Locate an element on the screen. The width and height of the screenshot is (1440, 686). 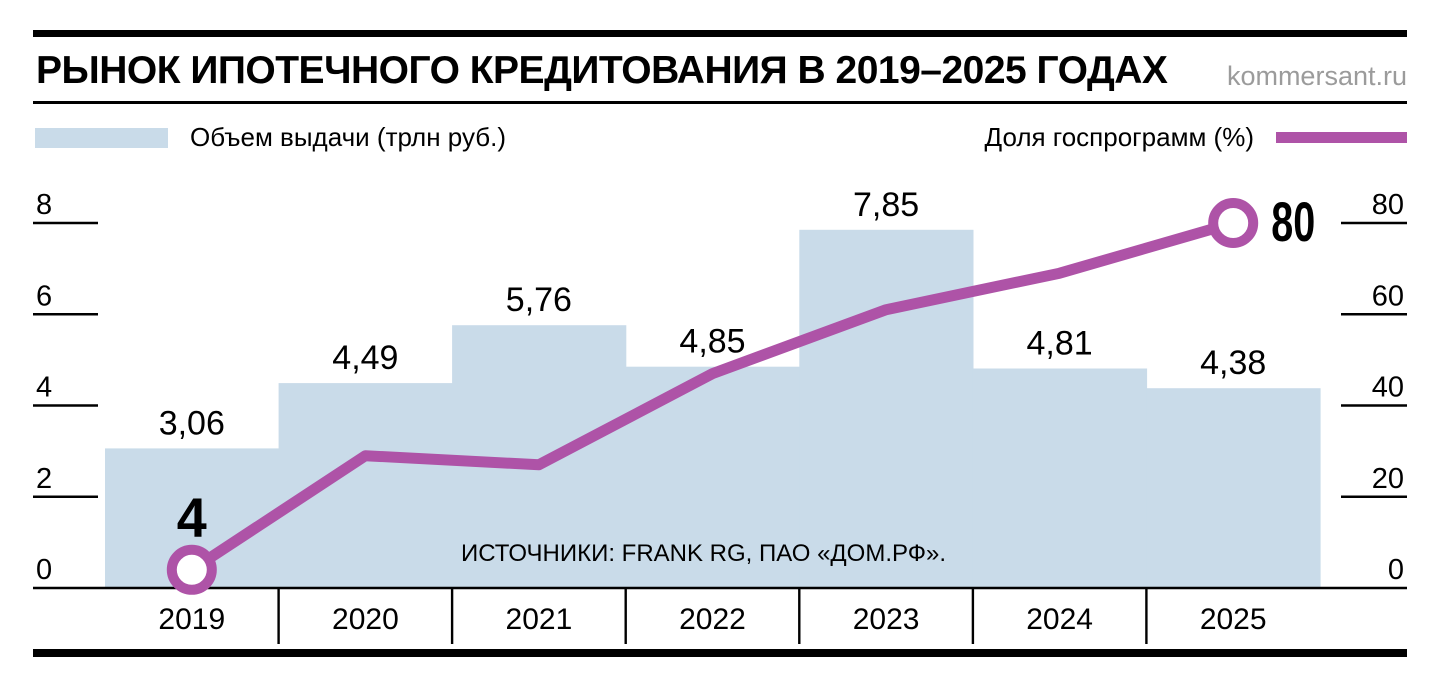
left-axis-label-4: 4 is located at coordinates (44, 388).